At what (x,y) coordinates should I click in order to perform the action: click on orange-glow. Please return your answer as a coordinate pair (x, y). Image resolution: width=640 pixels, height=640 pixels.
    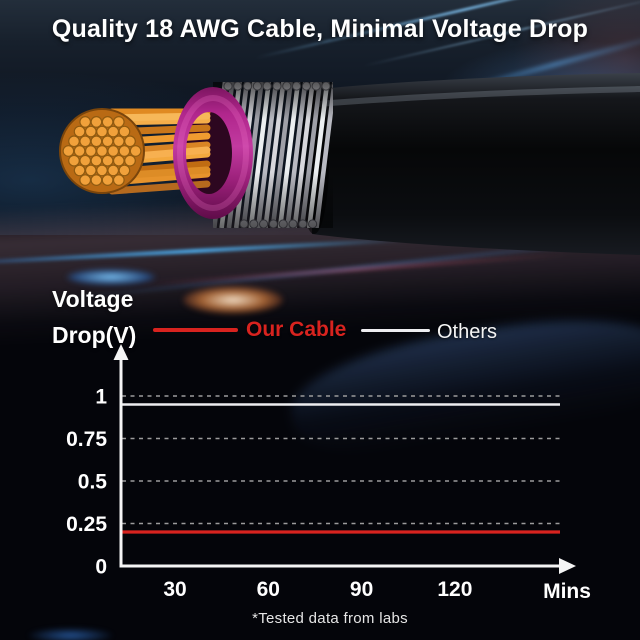
    Looking at the image, I should click on (233, 300).